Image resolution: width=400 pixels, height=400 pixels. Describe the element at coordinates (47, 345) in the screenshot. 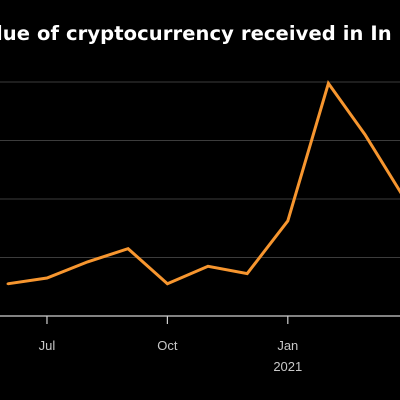

I see `x-tick-label: Jul` at that location.